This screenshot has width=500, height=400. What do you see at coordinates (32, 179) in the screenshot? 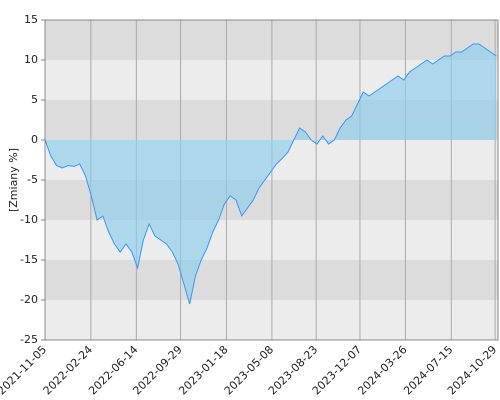
I see `y-tick-label: -5` at bounding box center [32, 179].